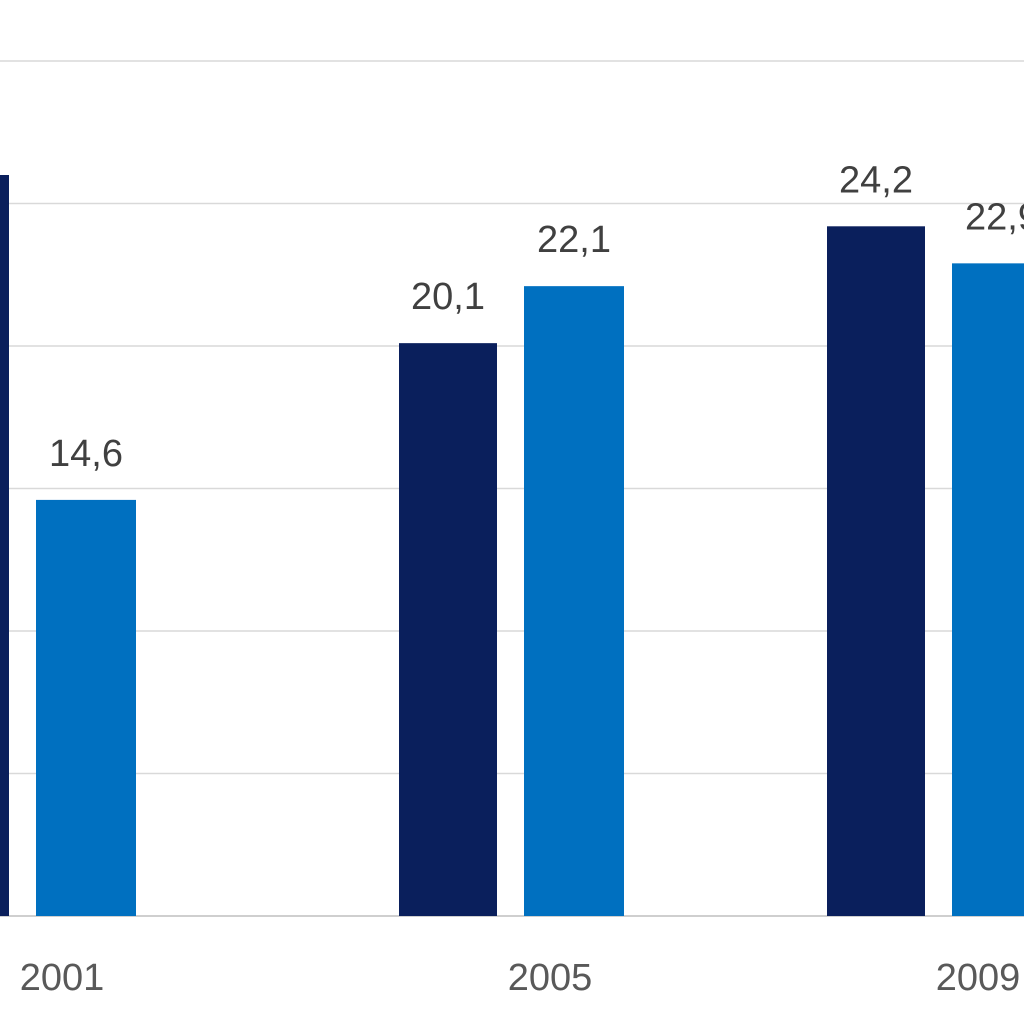  What do you see at coordinates (448, 297) in the screenshot?
I see `data-label: 20,1` at bounding box center [448, 297].